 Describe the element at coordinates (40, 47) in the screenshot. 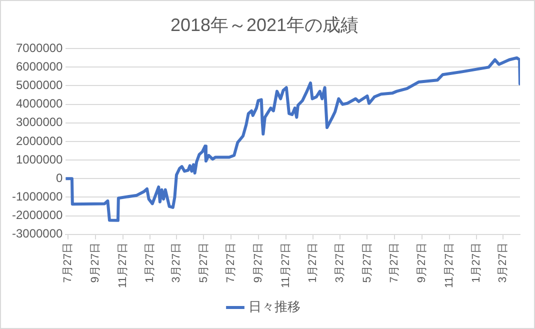

I see `y-tick-label: 7000000` at that location.